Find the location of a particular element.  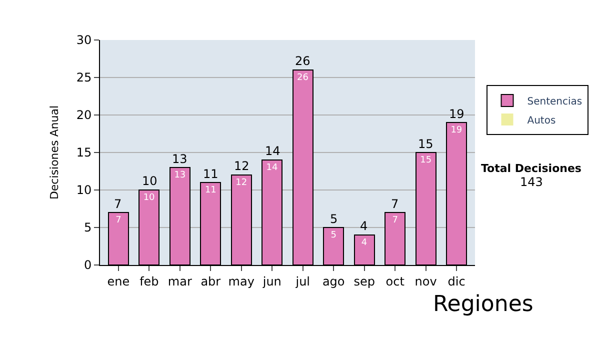

total-label: 4 is located at coordinates (364, 226).